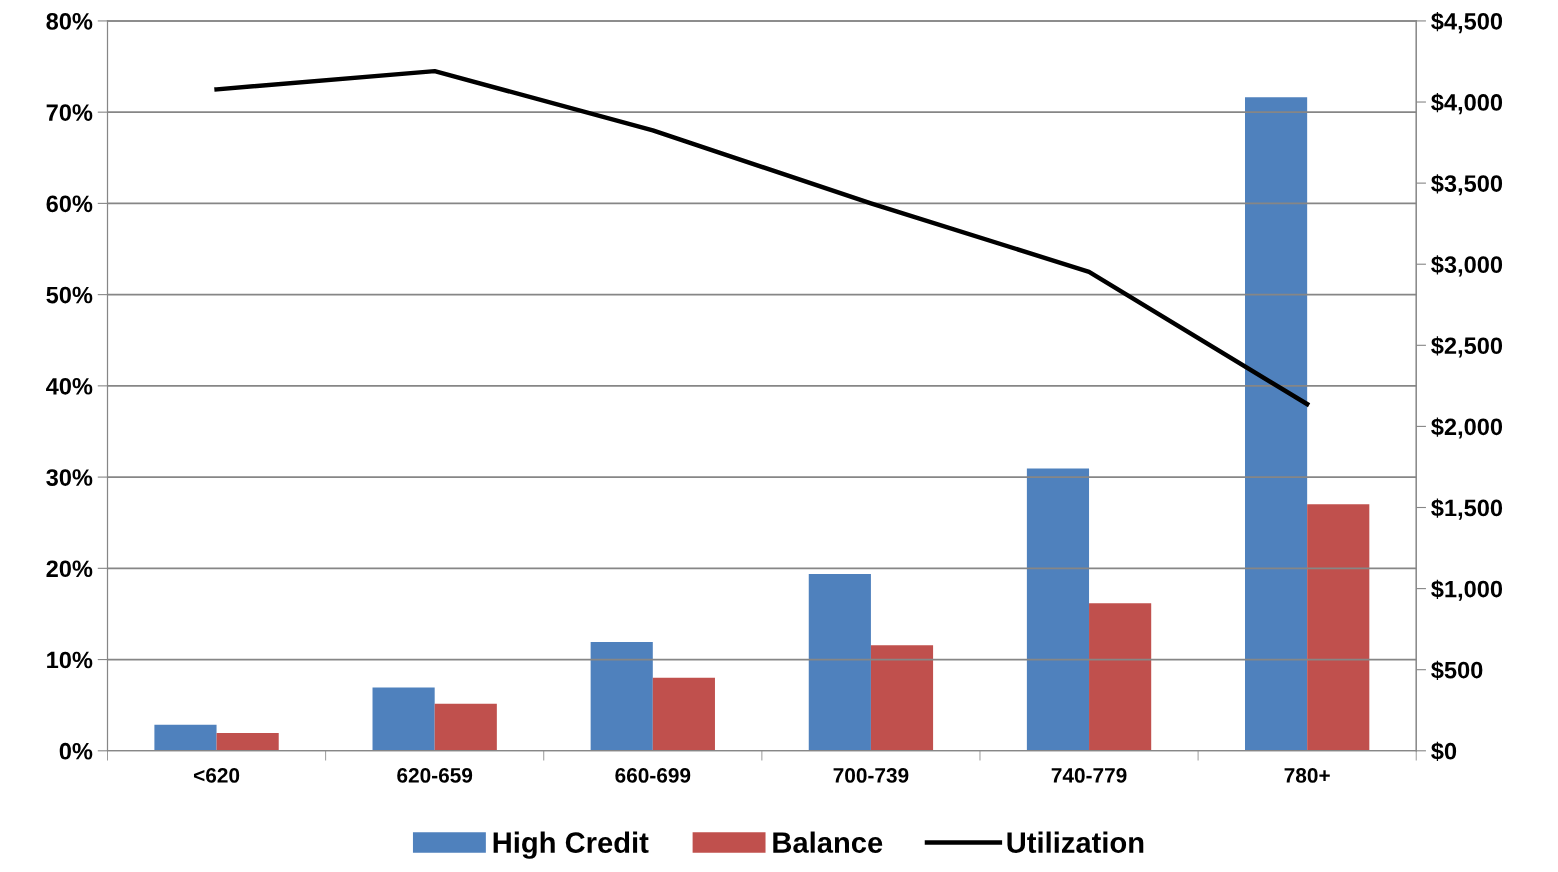 The height and width of the screenshot is (872, 1558). What do you see at coordinates (435, 775) in the screenshot?
I see `x-tick-label: 620-659` at bounding box center [435, 775].